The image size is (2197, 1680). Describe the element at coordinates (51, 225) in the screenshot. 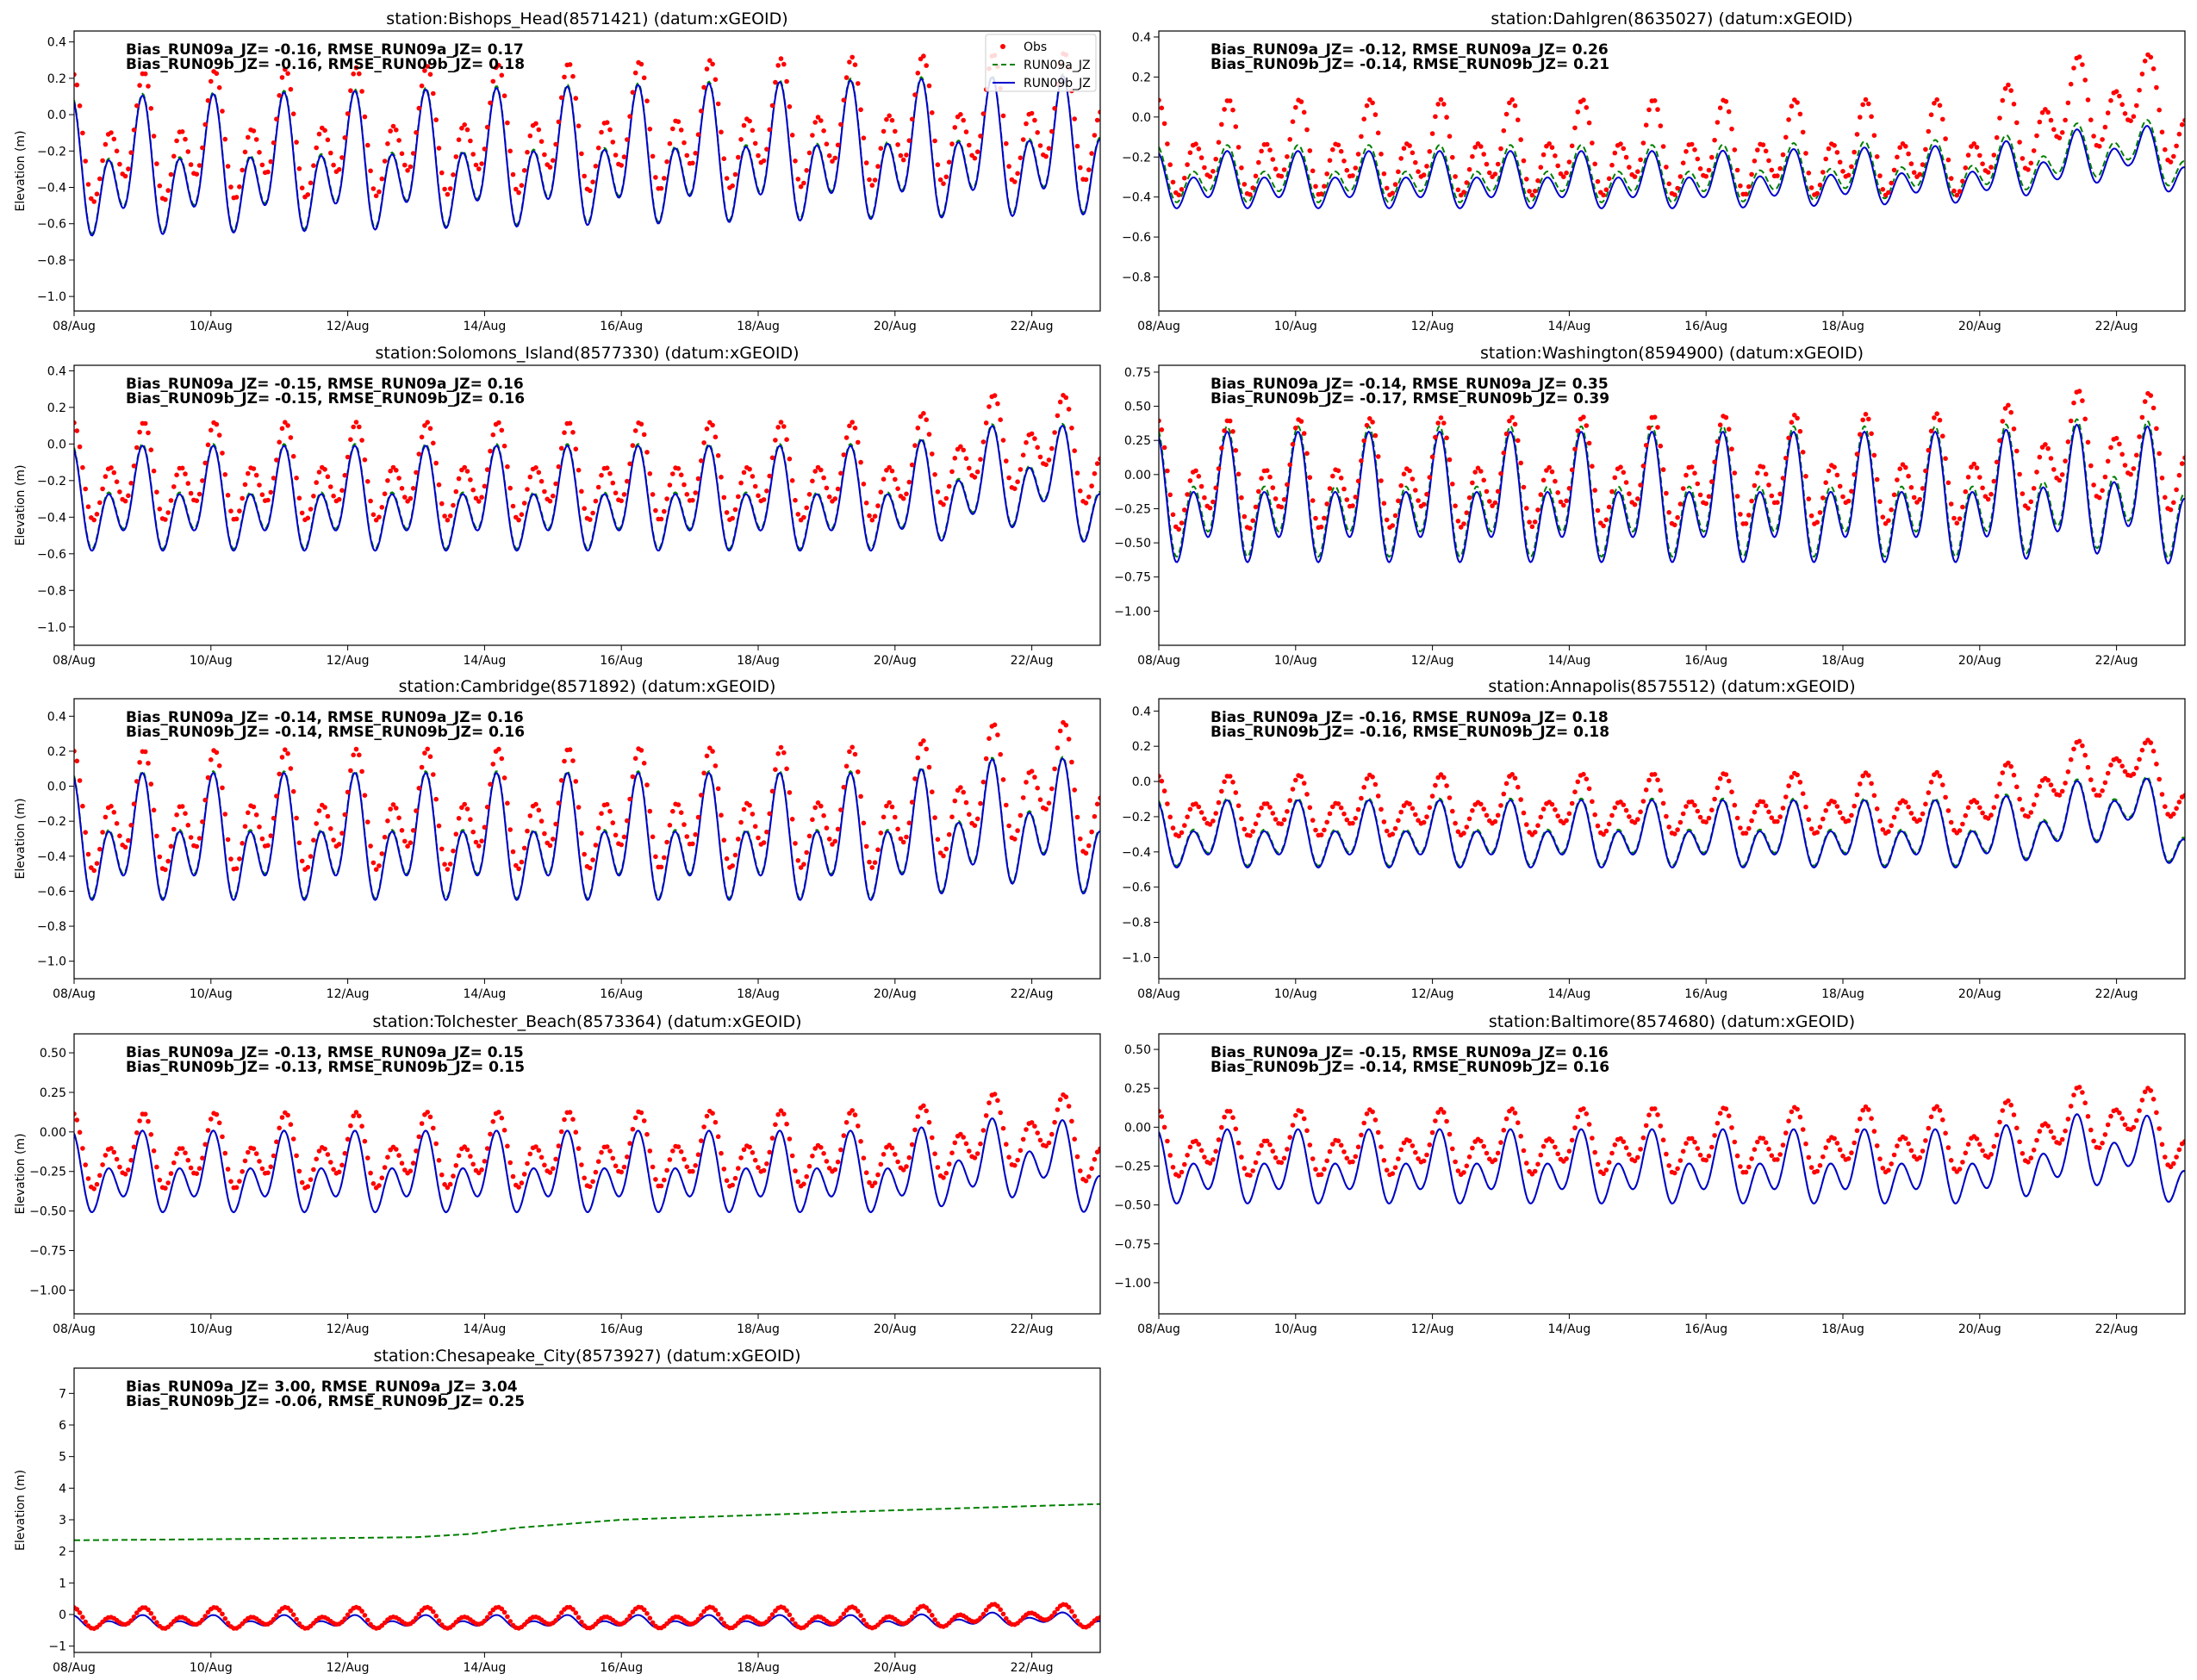

I see `y-tick-label: −0.6` at that location.